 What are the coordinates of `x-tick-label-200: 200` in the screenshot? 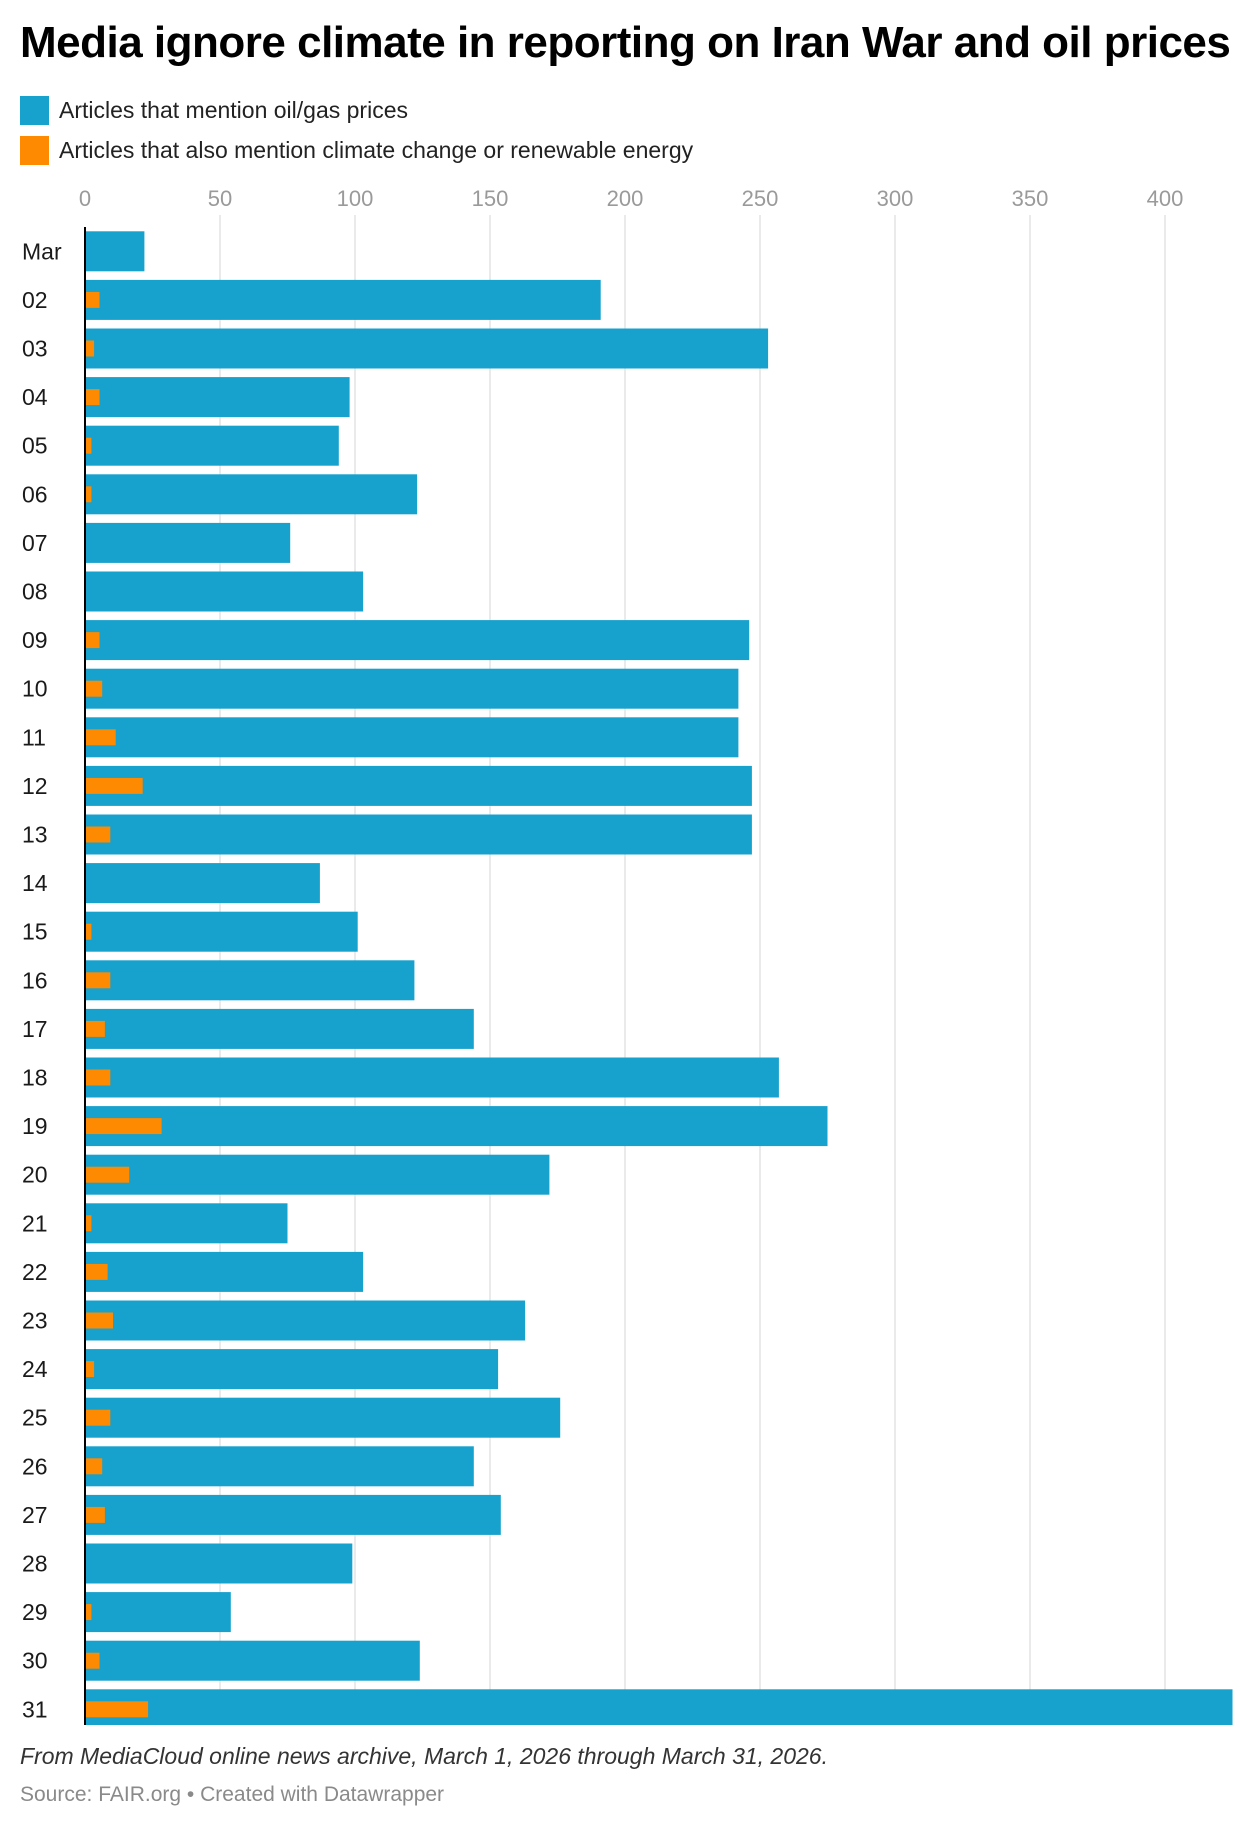 It's located at (625, 198).